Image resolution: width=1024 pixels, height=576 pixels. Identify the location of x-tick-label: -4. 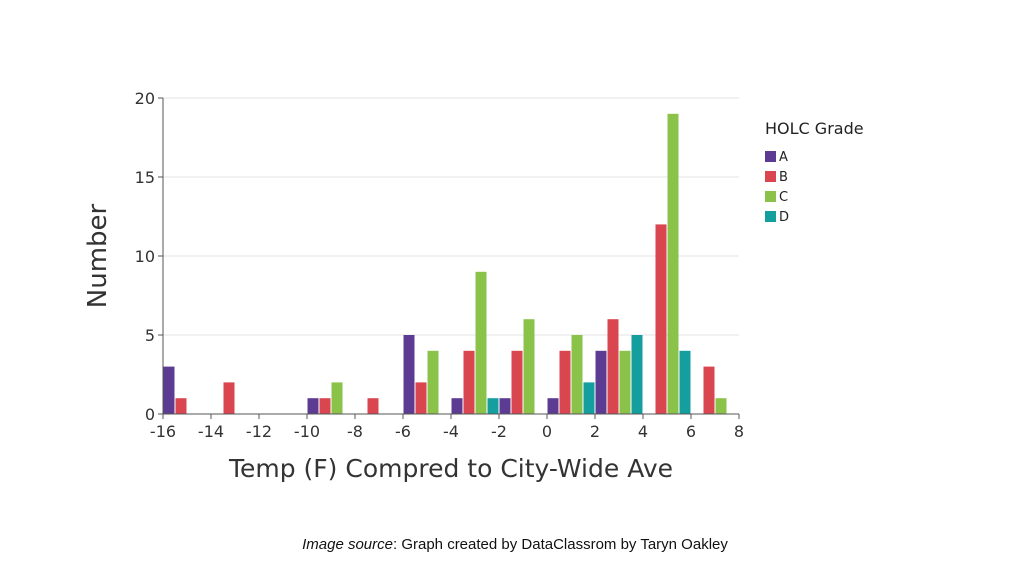
(451, 431).